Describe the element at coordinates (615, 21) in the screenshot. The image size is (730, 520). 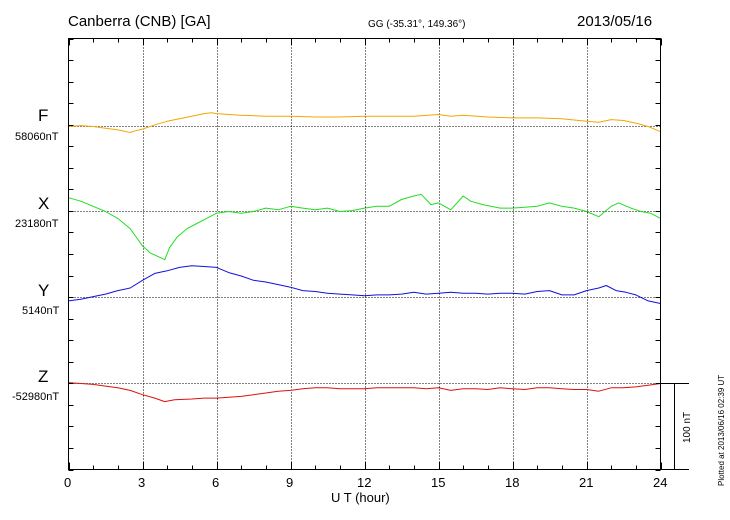
I see `chart-date: 2013/05/16` at that location.